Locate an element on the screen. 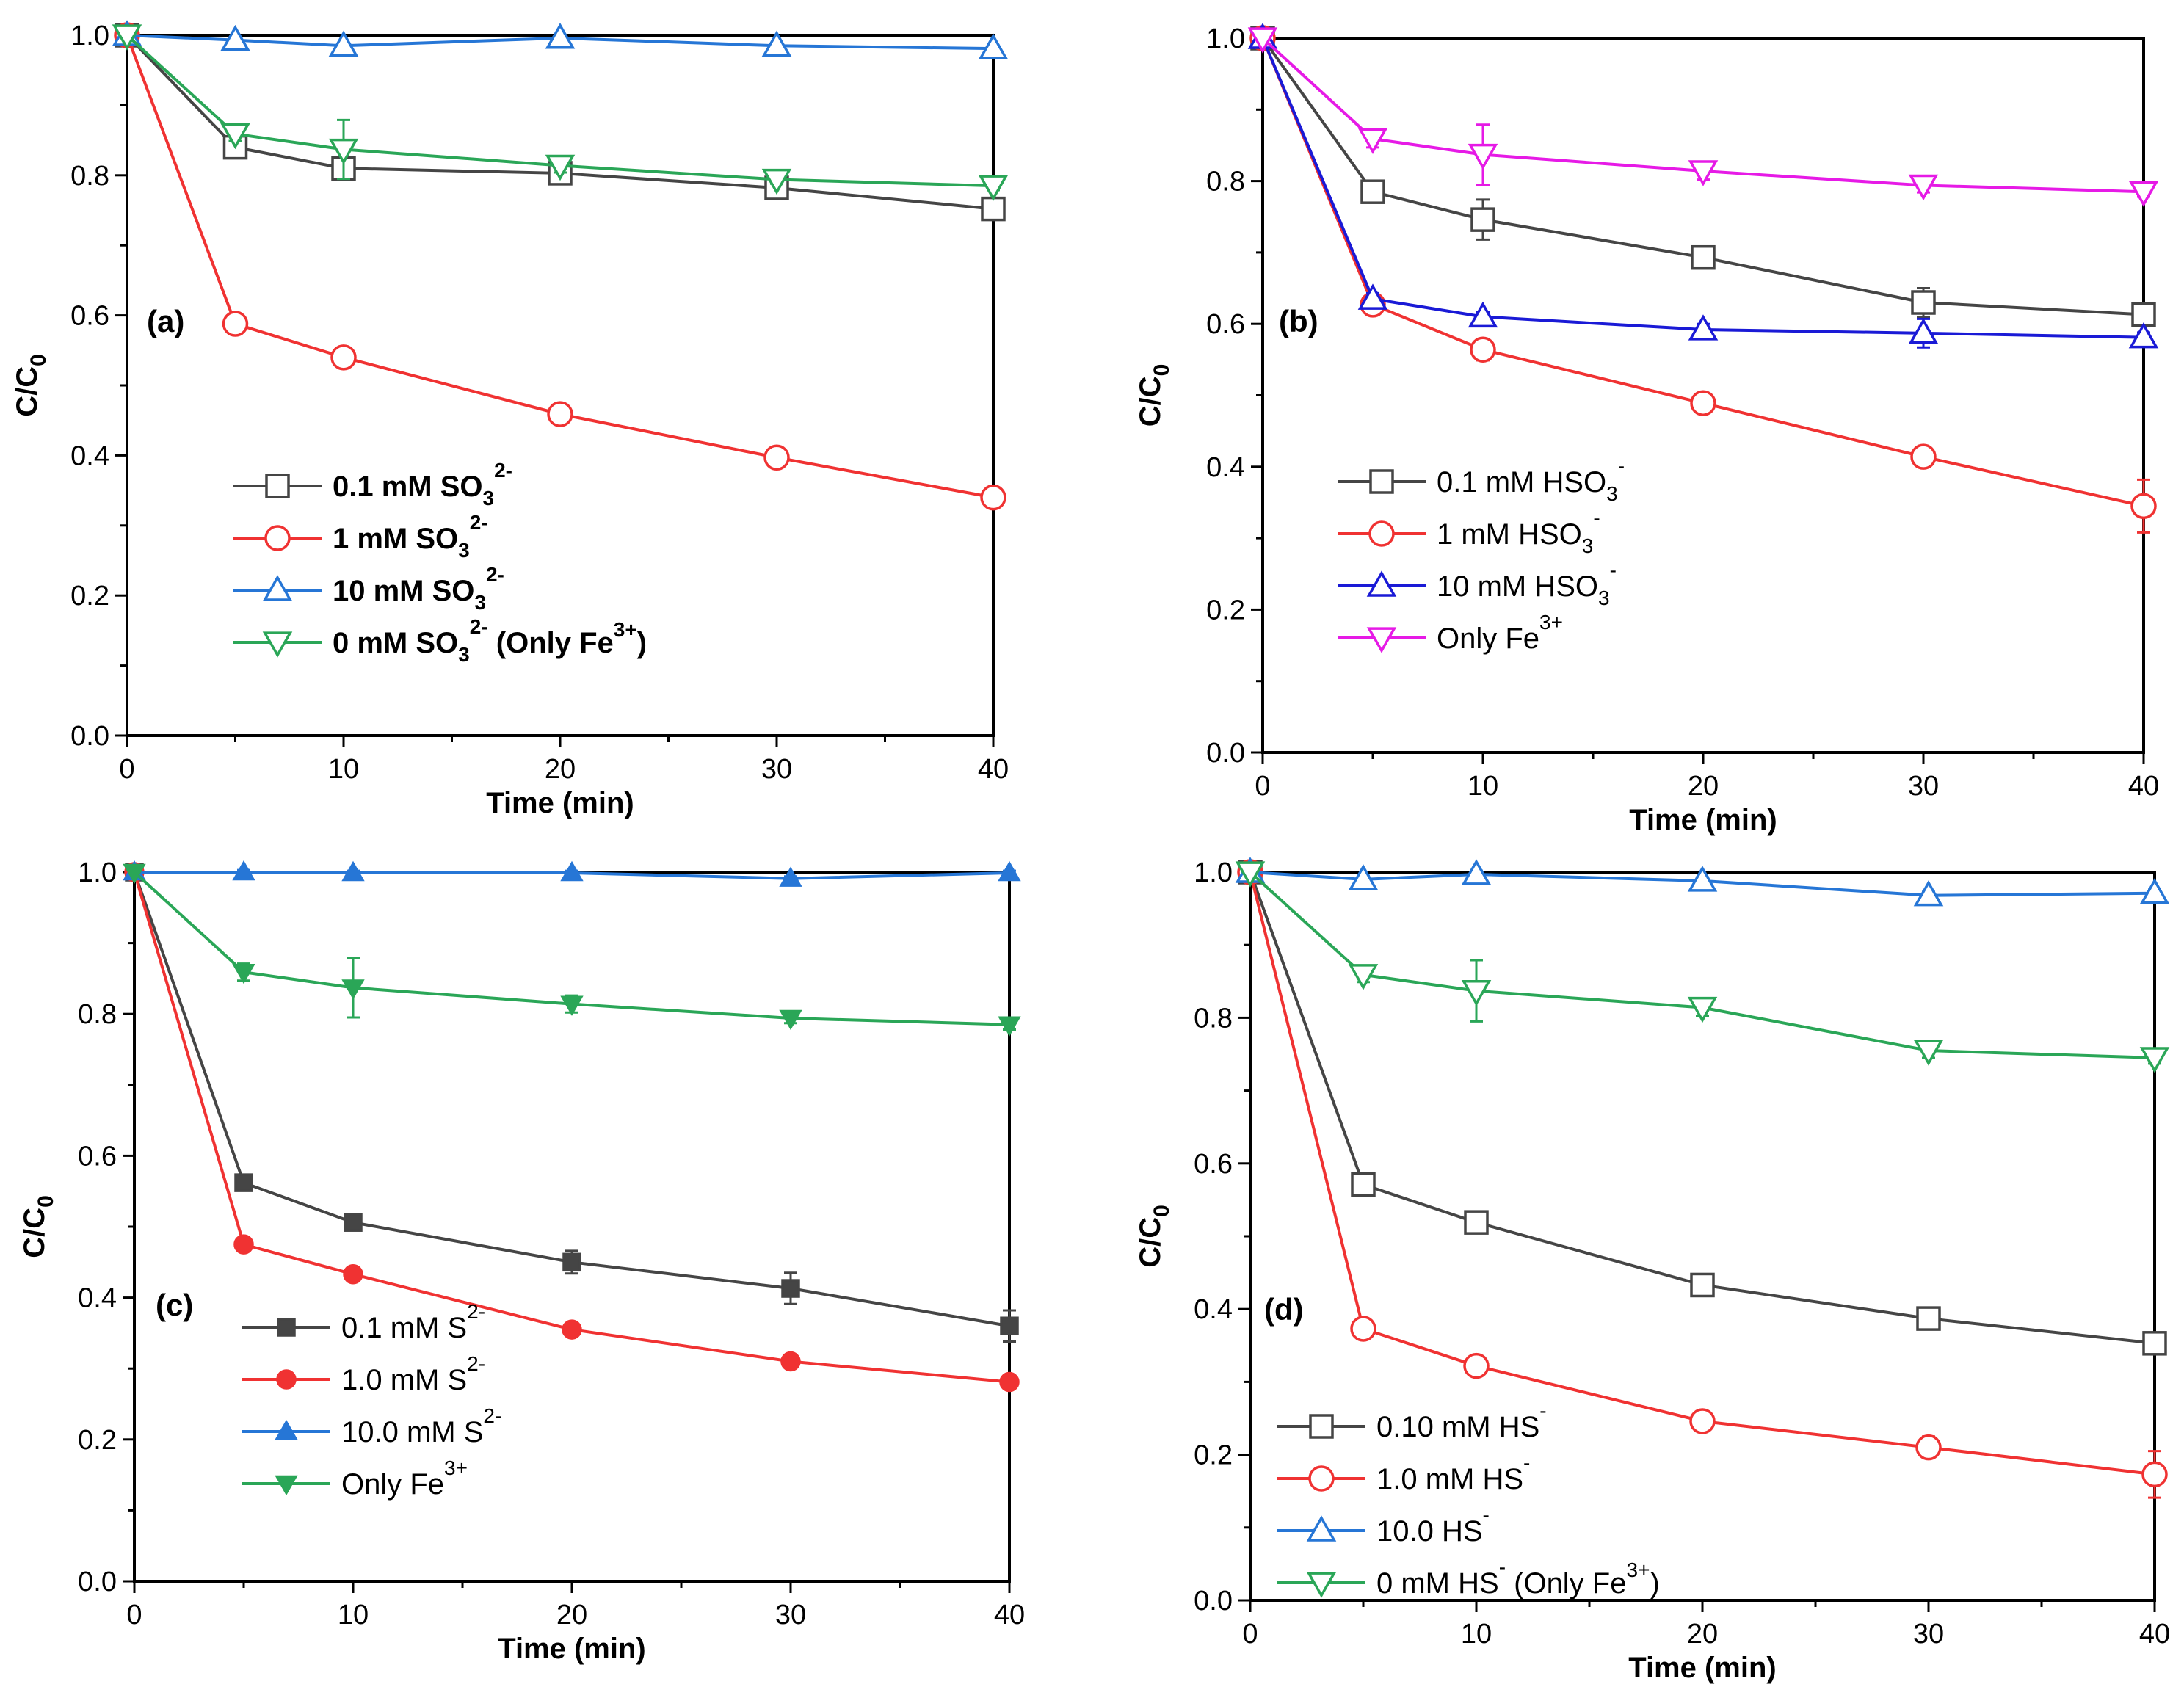  legend-label: 0 mM SO32- (Only Fe3+) is located at coordinates (490, 640).